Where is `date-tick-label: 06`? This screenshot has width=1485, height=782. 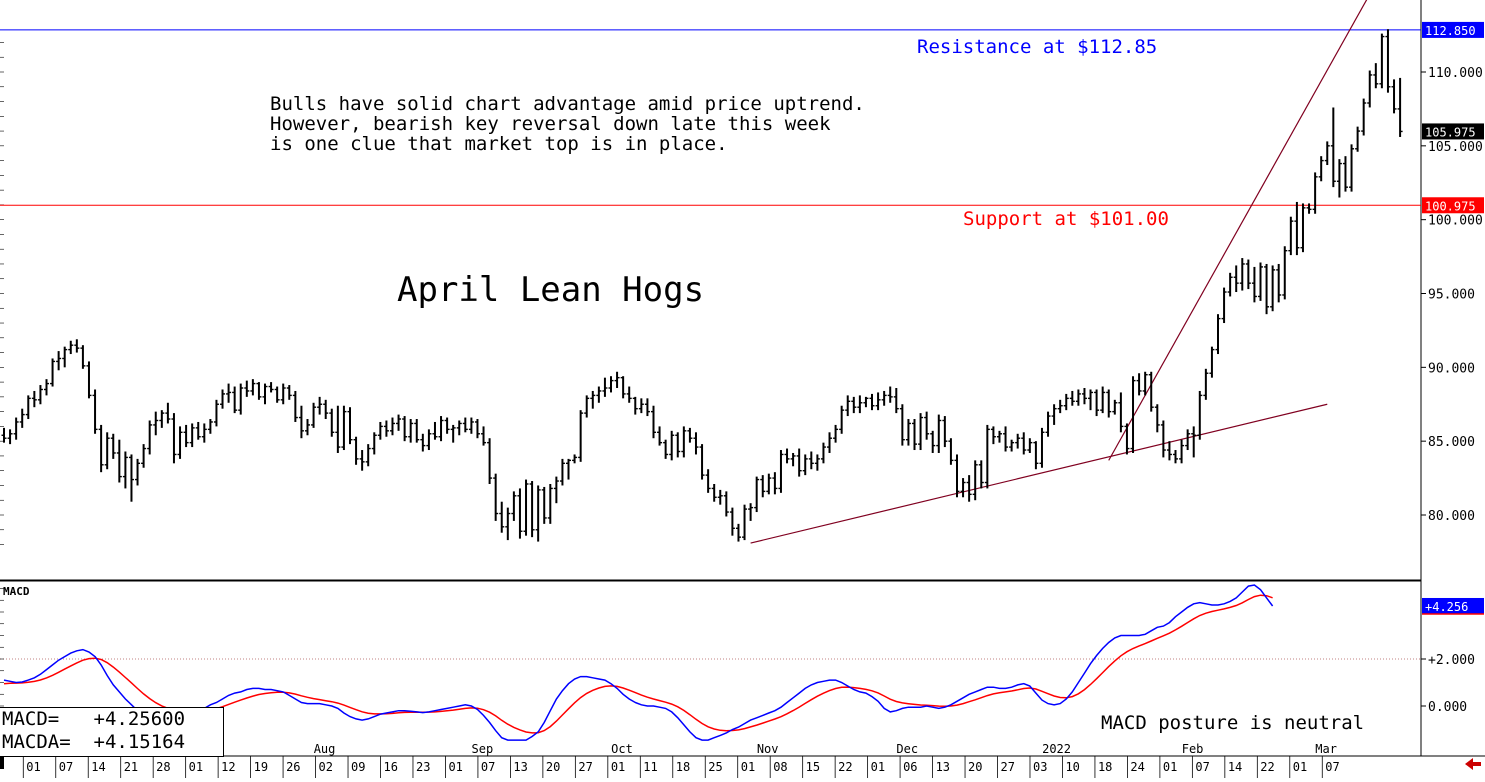 date-tick-label: 06 is located at coordinates (910, 767).